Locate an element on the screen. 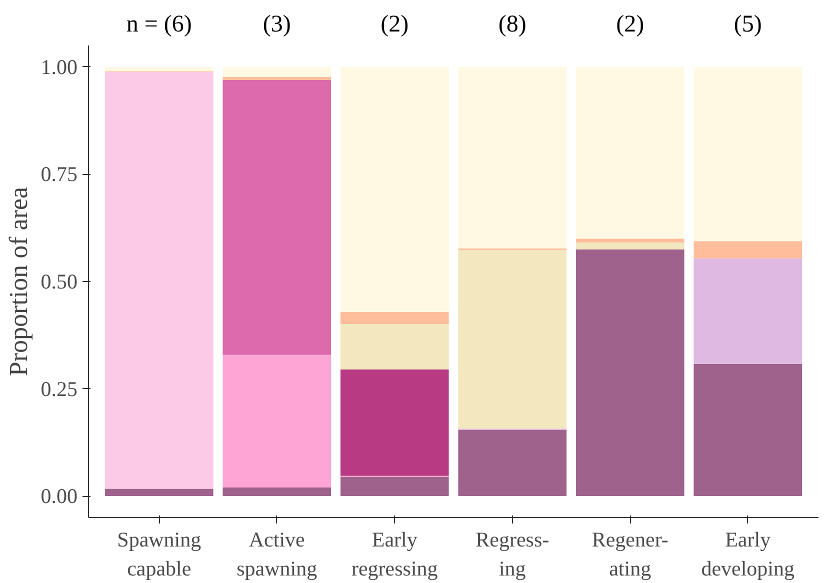 Image resolution: width=828 pixels, height=583 pixels. y-tick-label: 0.75 is located at coordinates (59, 174).